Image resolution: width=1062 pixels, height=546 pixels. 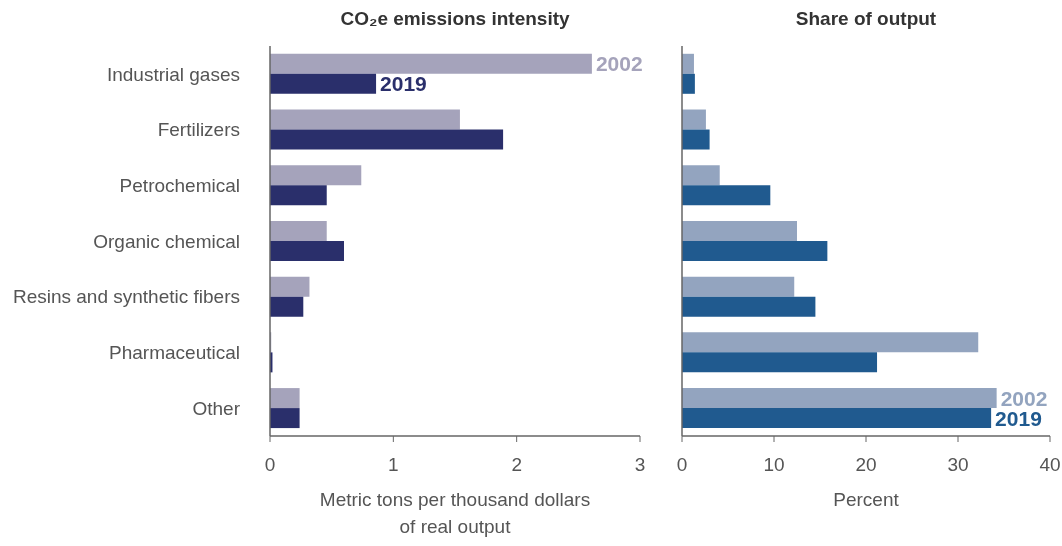 I want to click on x-axis-title: Percent, so click(x=866, y=499).